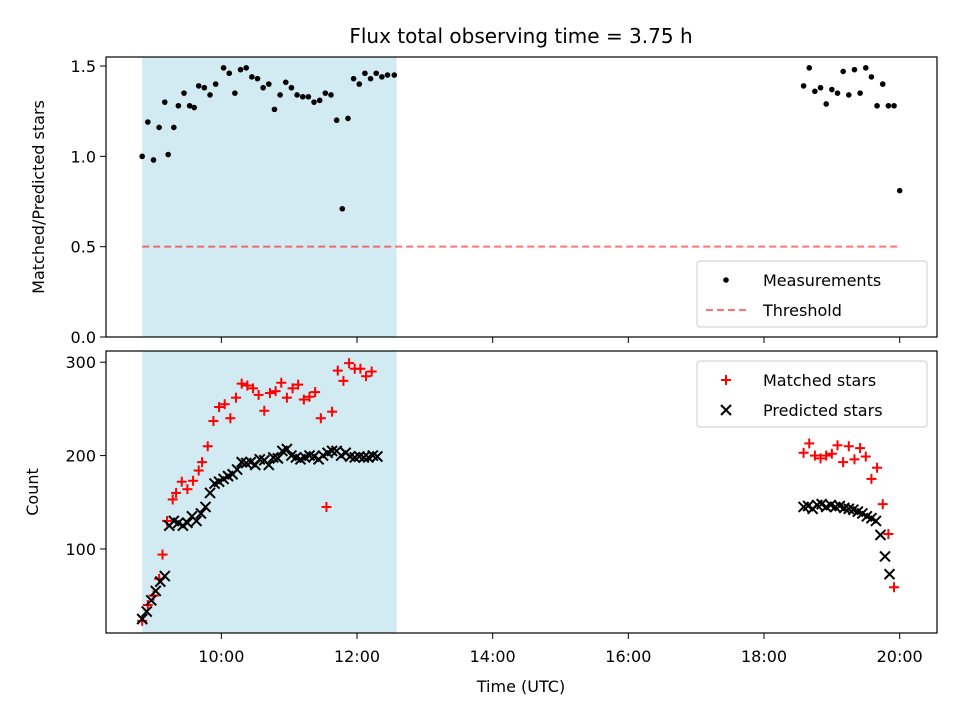 Image resolution: width=960 pixels, height=720 pixels. I want to click on legend-label: Predicted stars, so click(823, 410).